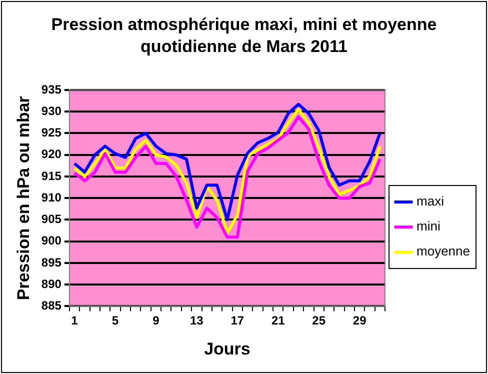 This screenshot has width=488, height=374. I want to click on x-axis-title: Jours, so click(227, 348).